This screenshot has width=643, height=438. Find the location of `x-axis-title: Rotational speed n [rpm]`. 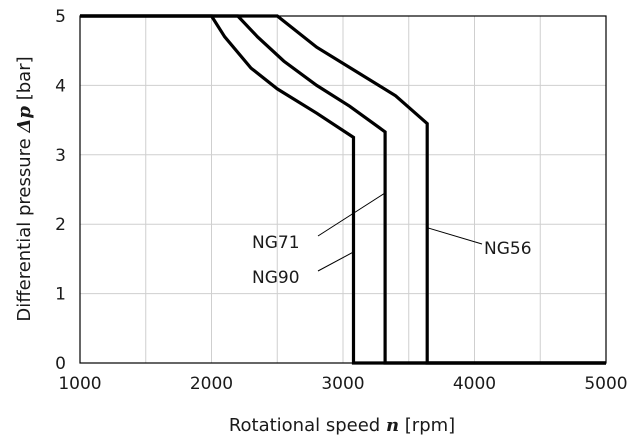

x-axis-title: Rotational speed n [rpm] is located at coordinates (342, 425).